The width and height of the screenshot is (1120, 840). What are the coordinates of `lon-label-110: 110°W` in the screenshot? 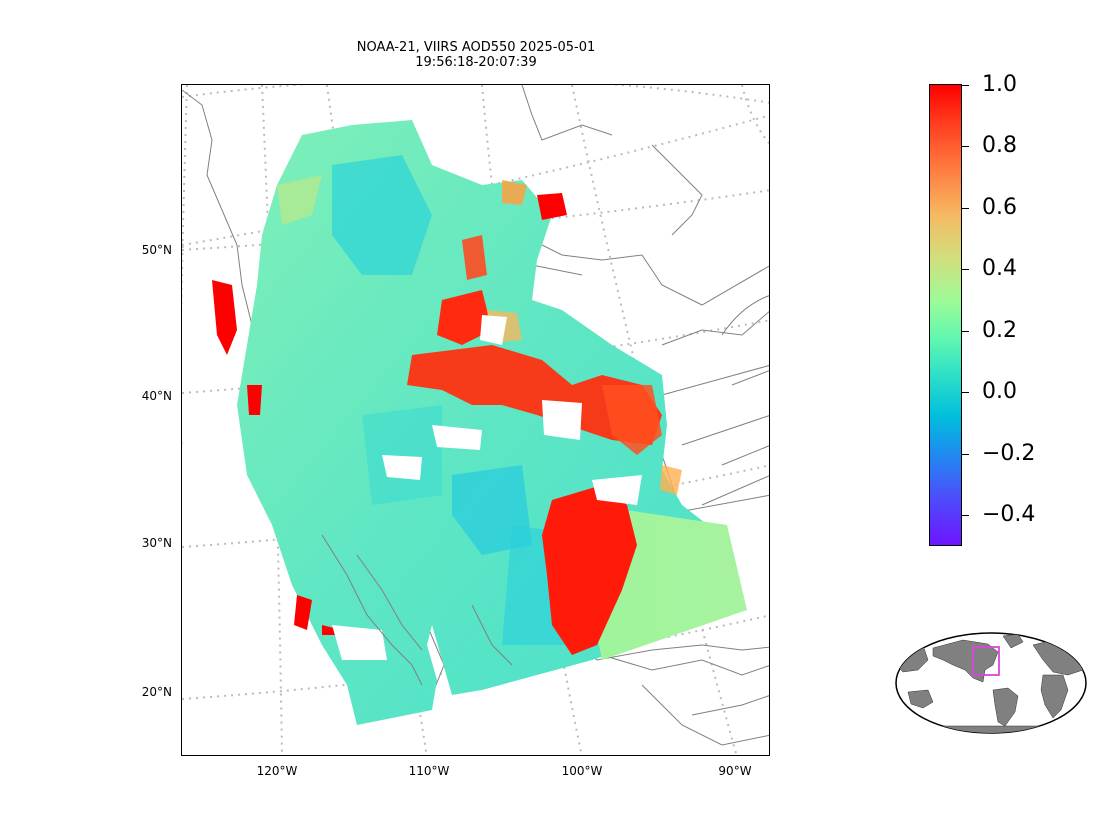 It's located at (429, 771).